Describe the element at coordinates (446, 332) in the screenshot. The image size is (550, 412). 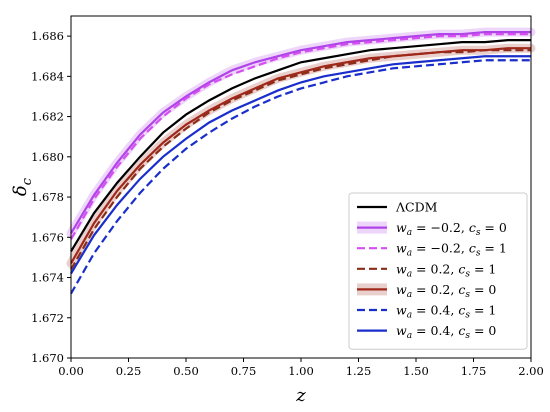
I see `legend-entry-label: wa = 0.4, cs = 0` at that location.